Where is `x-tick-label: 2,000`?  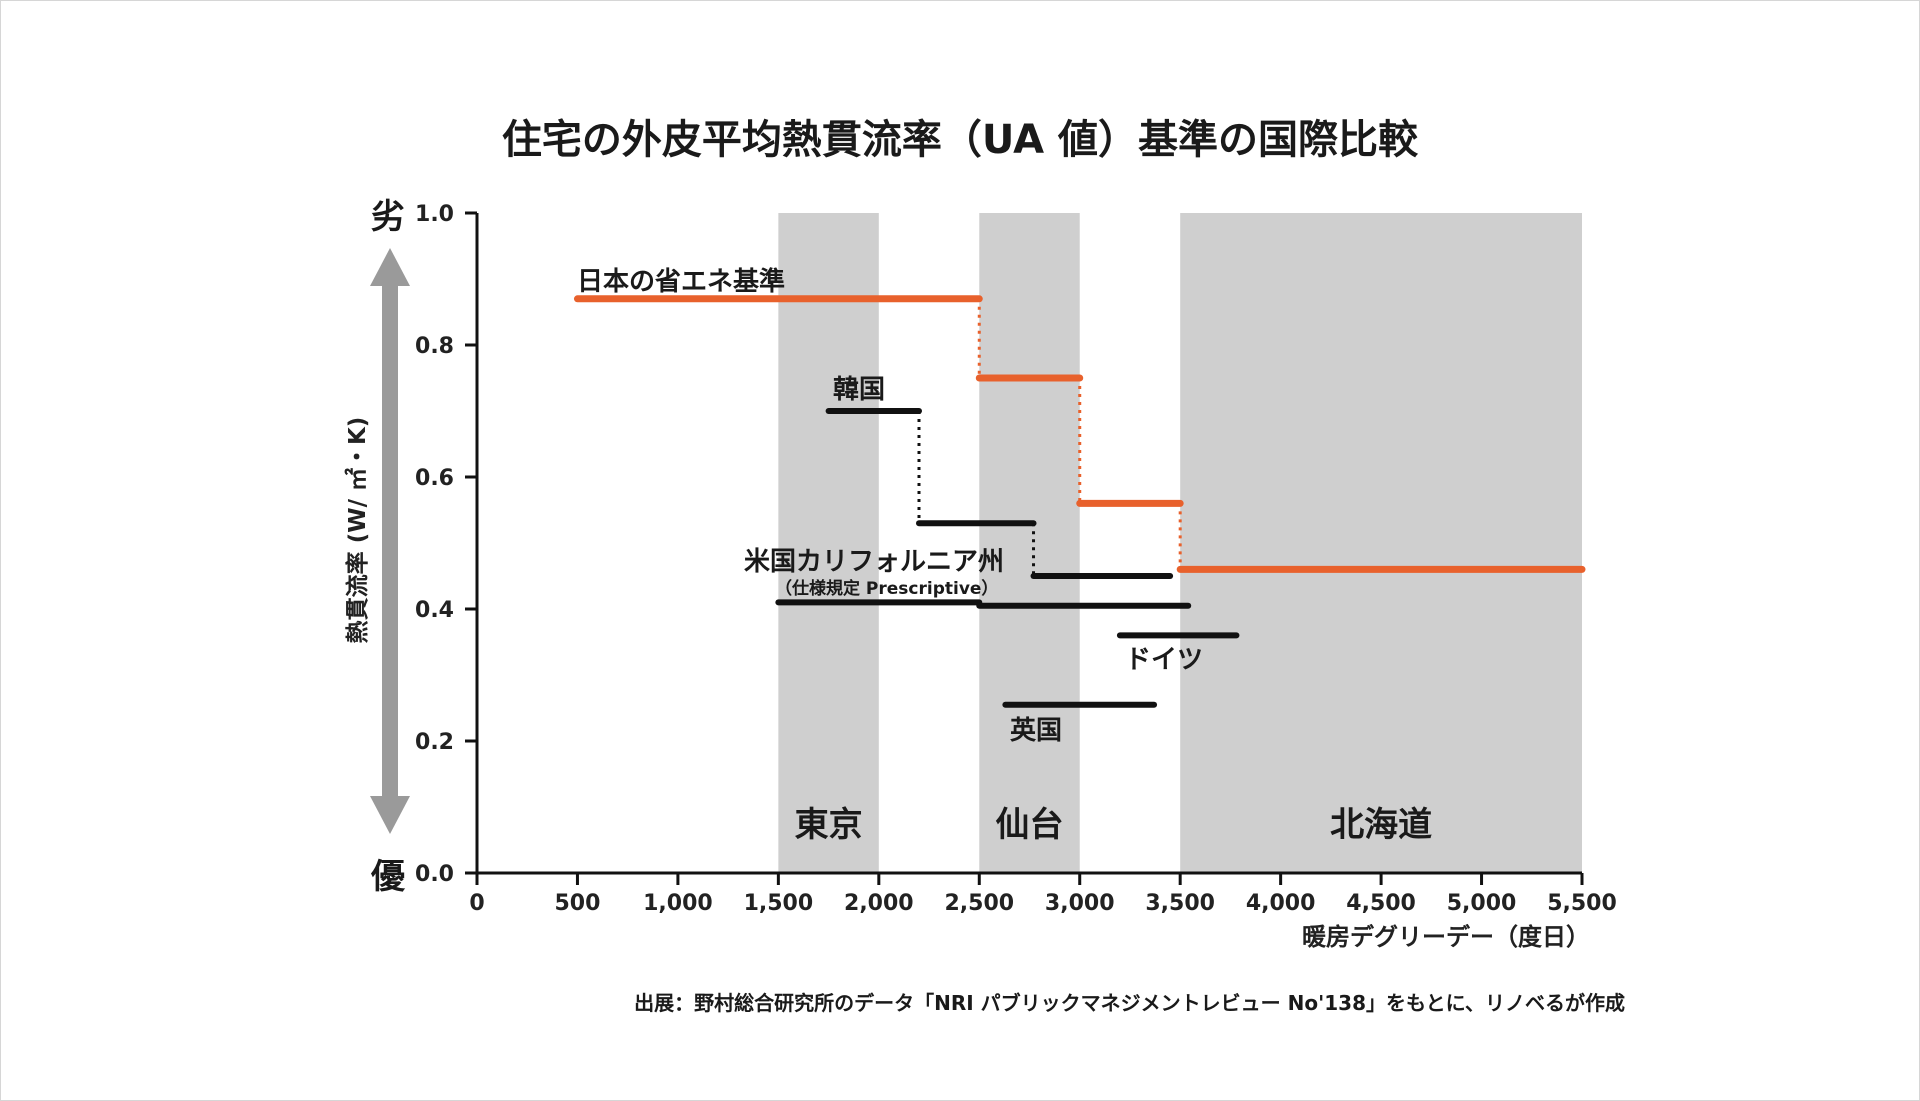
x-tick-label: 2,000 is located at coordinates (879, 903).